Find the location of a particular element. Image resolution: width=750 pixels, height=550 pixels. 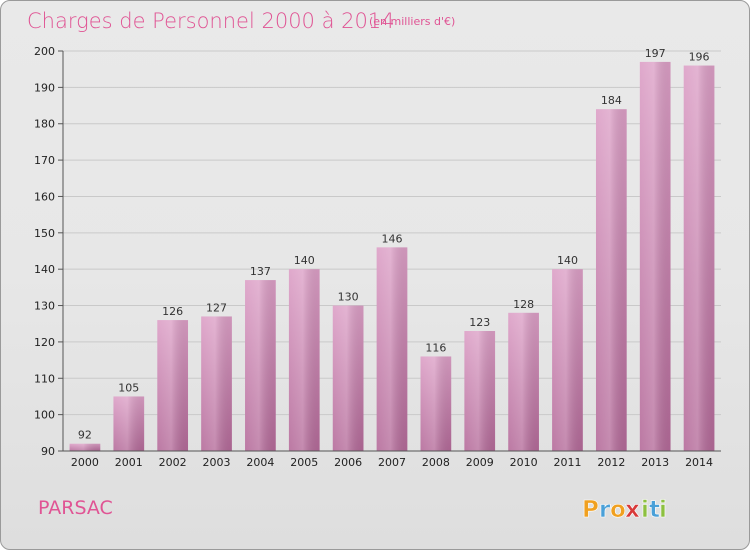

data-label: 197 is located at coordinates (655, 53).